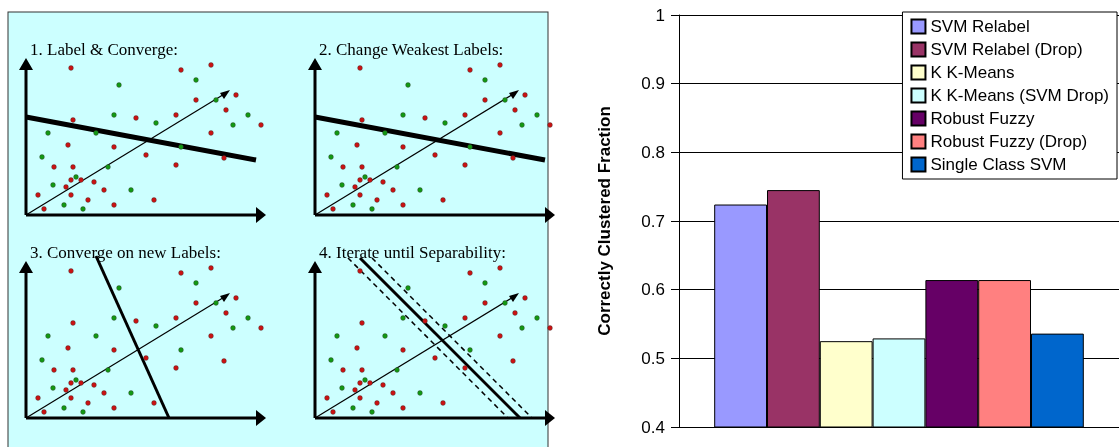  Describe the element at coordinates (411, 49) in the screenshot. I see `text: 2. Change Weakest Labels:` at that location.